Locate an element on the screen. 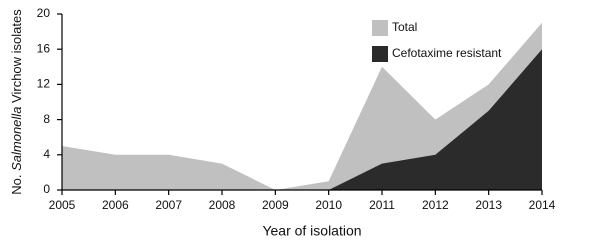 This screenshot has width=600, height=247. y-tick-label: 8 is located at coordinates (46, 119).